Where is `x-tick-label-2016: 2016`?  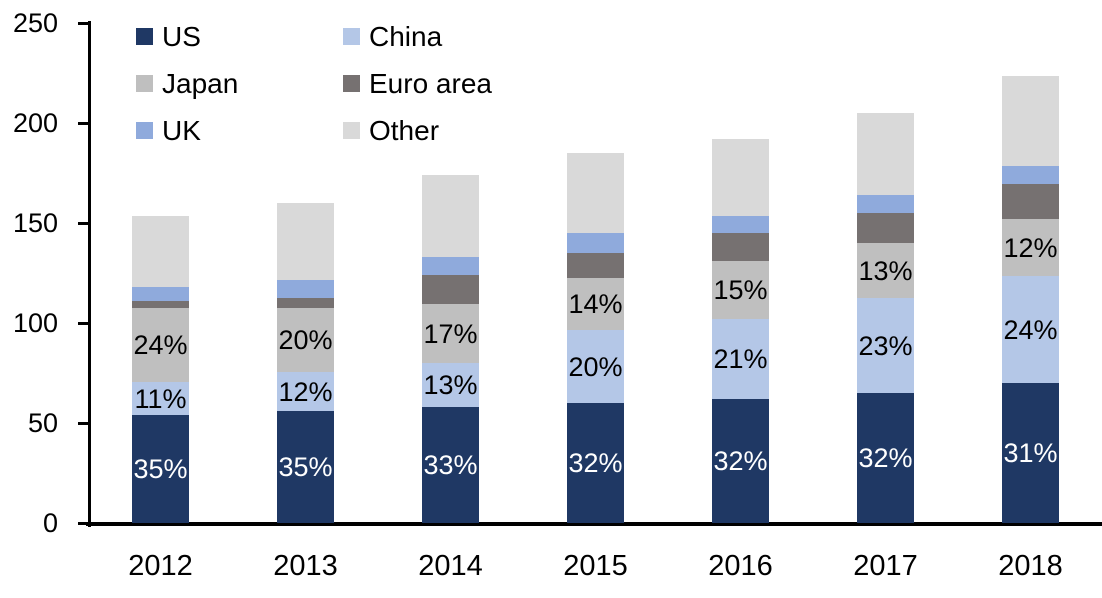 x-tick-label-2016: 2016 is located at coordinates (740, 566).